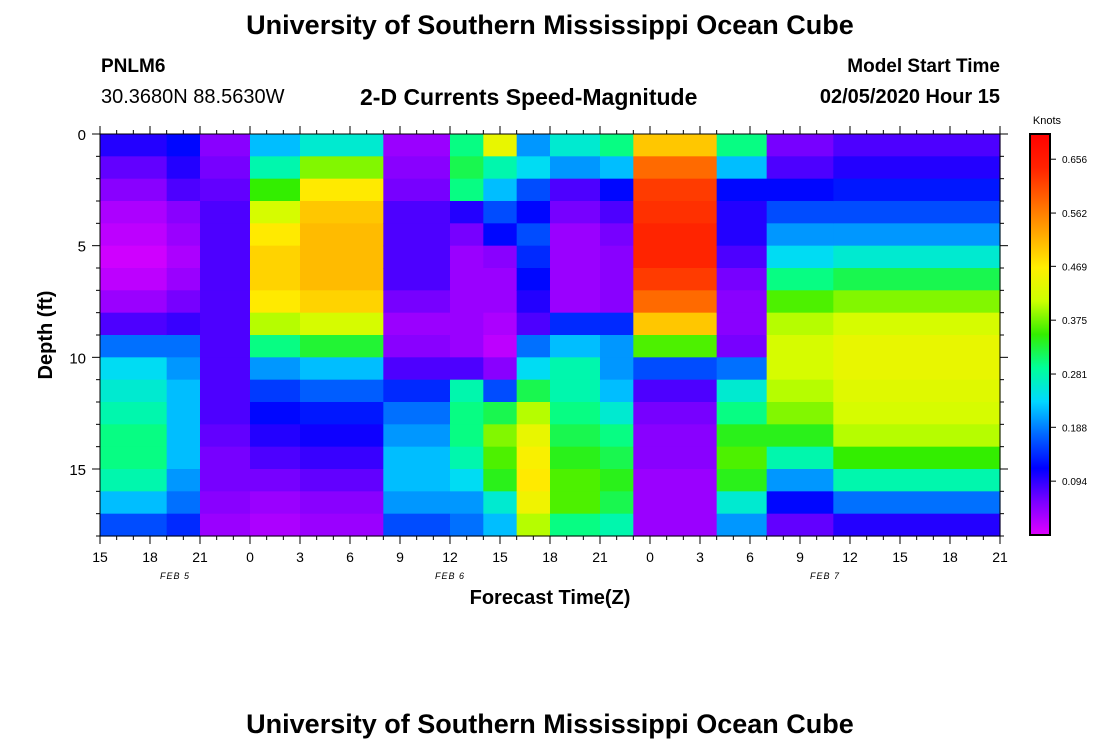 This screenshot has width=1100, height=750. Describe the element at coordinates (1047, 121) in the screenshot. I see `colorbar-unit: Knots` at that location.